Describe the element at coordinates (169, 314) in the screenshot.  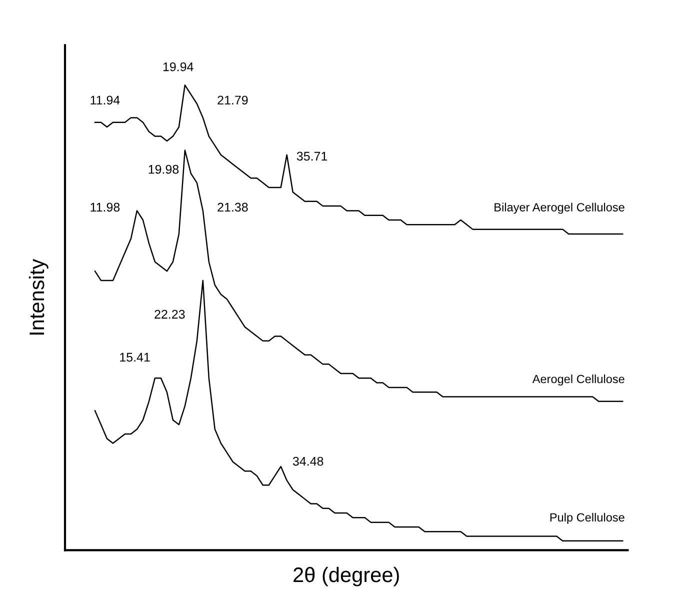
I see `annotation: 22.23` at that location.